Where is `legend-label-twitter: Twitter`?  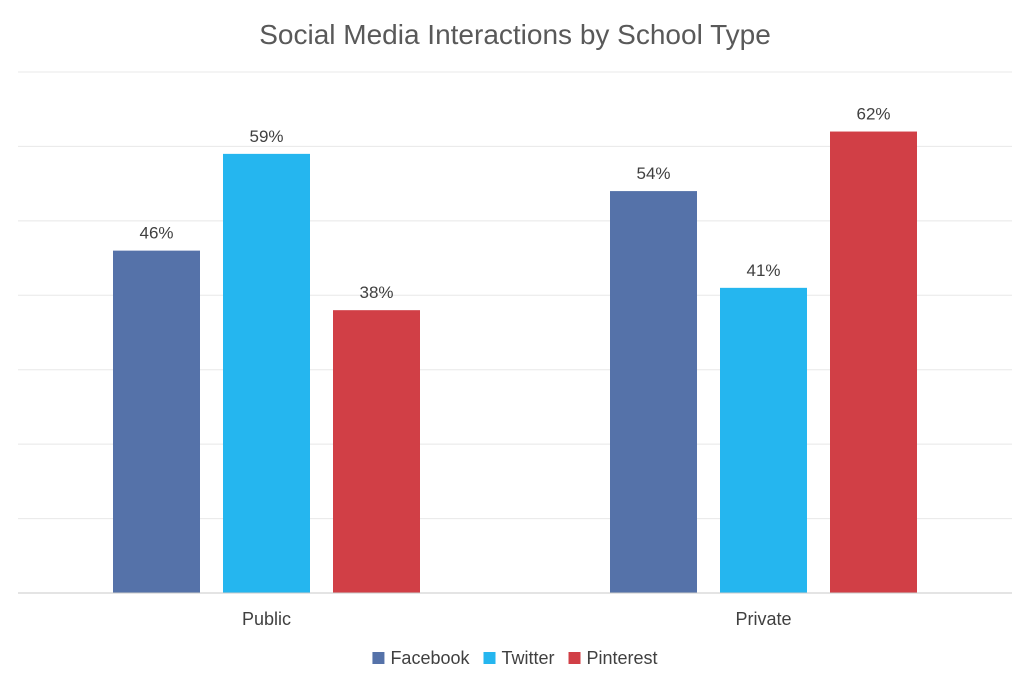 legend-label-twitter: Twitter is located at coordinates (528, 658).